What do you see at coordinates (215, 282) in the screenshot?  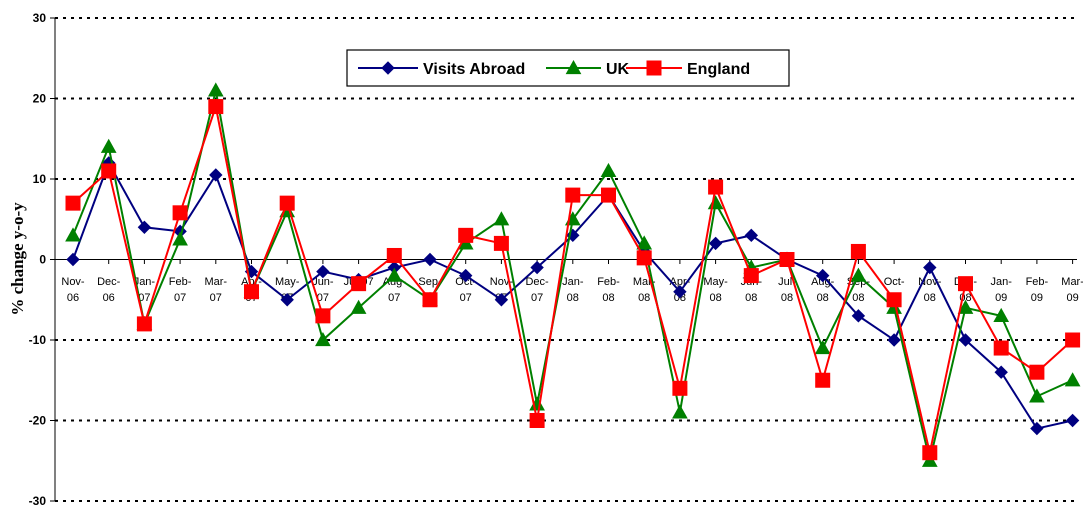 I see `x-tick-label: Mar-` at bounding box center [215, 282].